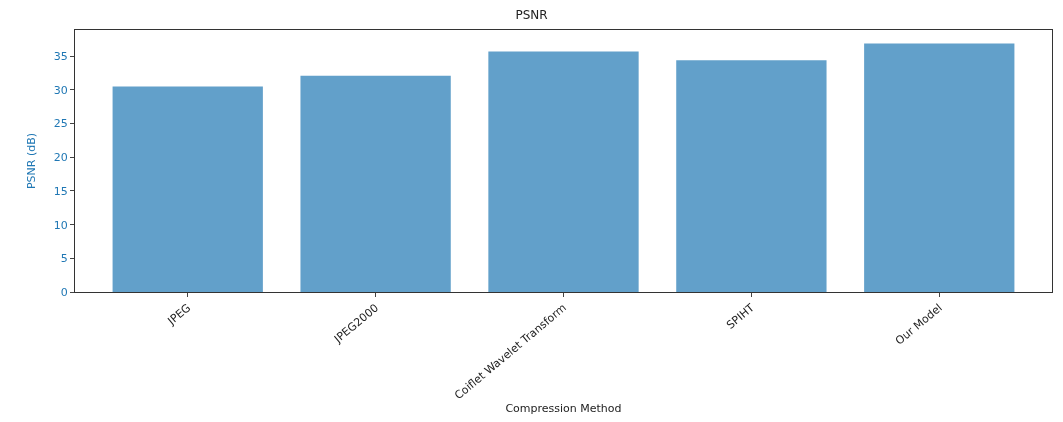 This screenshot has width=1063, height=422. What do you see at coordinates (60, 57) in the screenshot?
I see `y-tick-label: 35` at bounding box center [60, 57].